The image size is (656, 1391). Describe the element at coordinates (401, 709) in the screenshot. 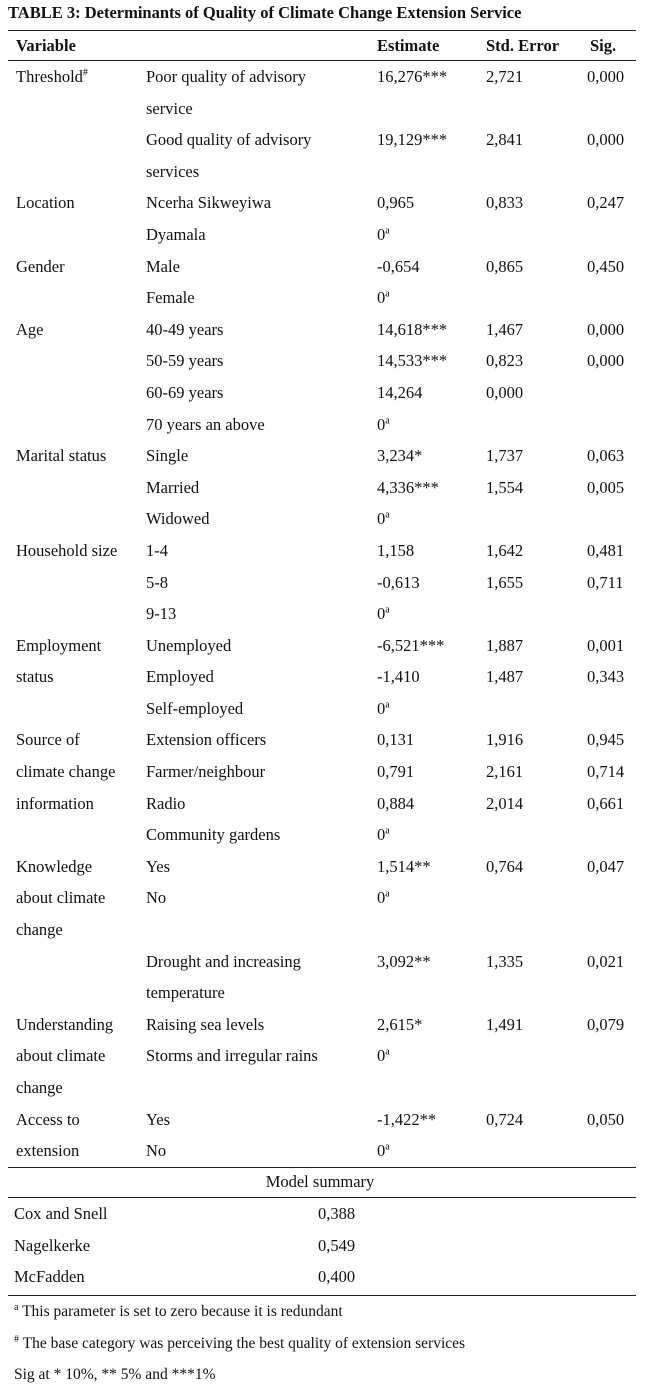

I see `table-row: Self-employed 0a` at that location.